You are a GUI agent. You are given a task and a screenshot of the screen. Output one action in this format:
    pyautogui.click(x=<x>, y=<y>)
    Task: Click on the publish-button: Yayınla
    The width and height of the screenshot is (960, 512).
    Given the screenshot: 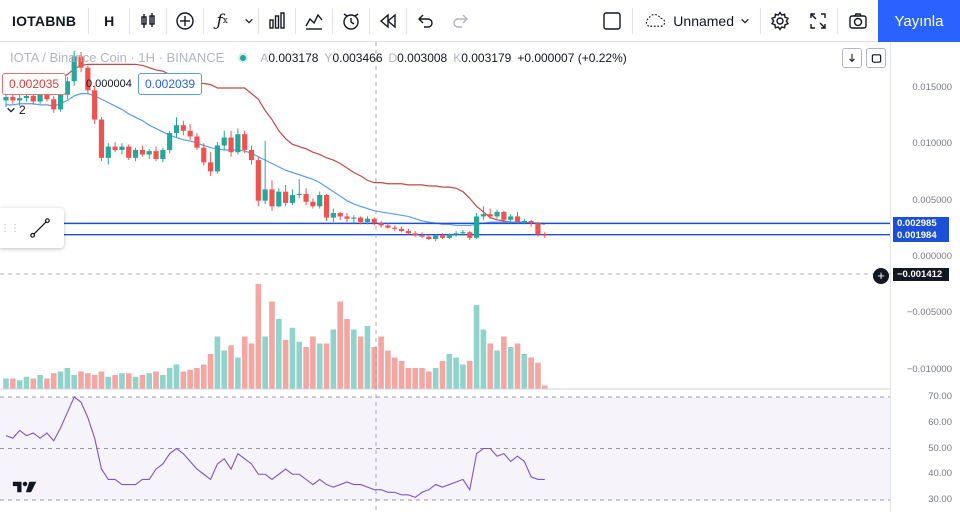 What is the action you would take?
    pyautogui.click(x=919, y=21)
    